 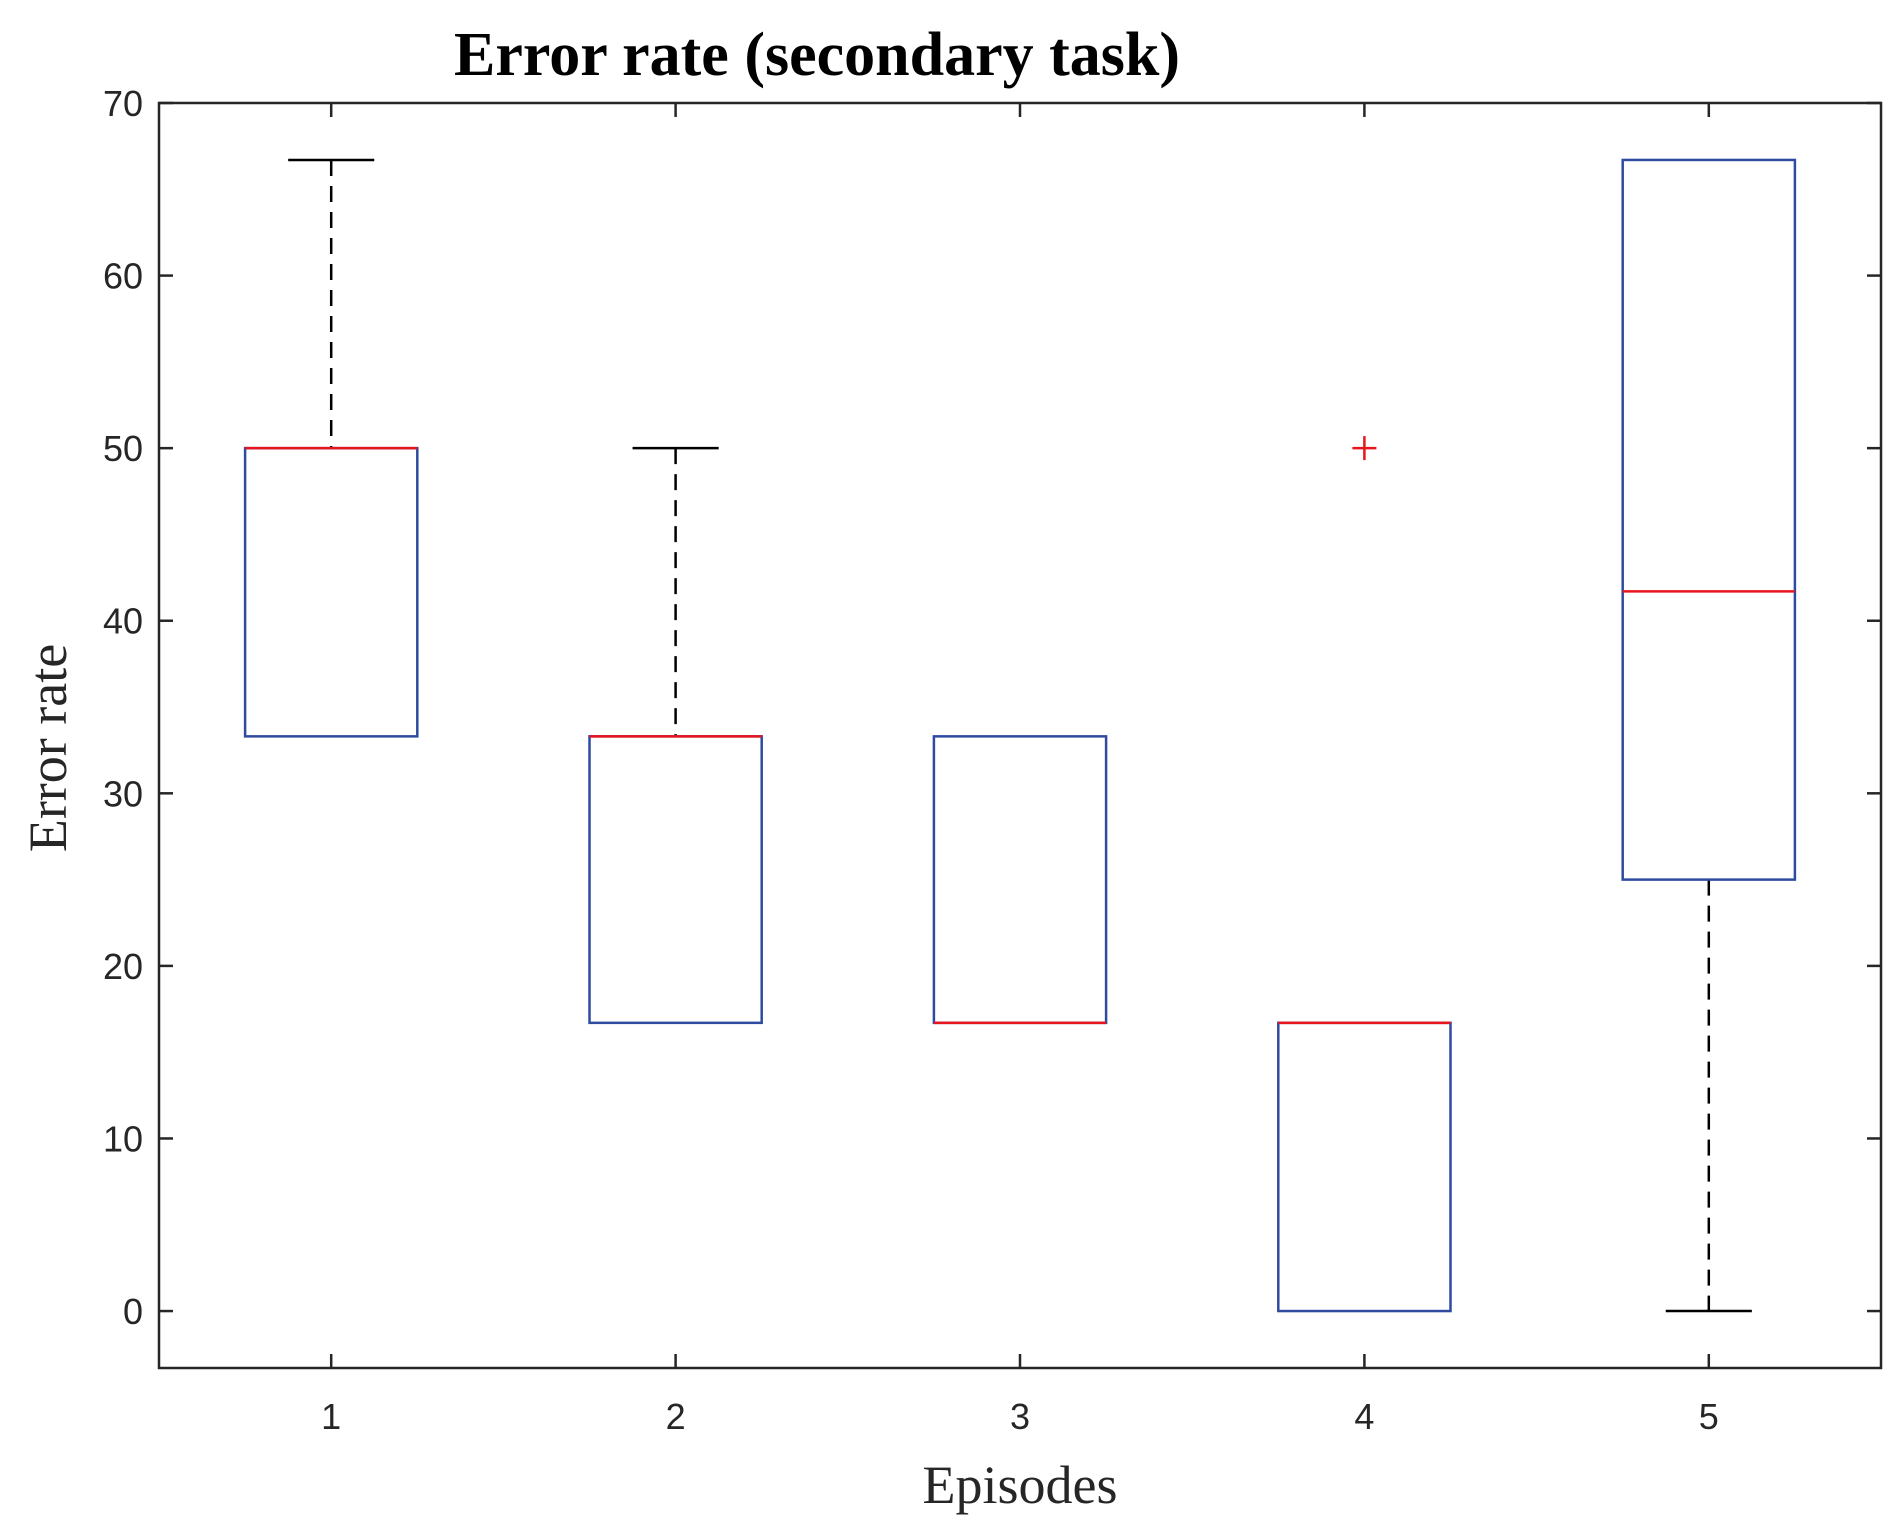 I want to click on y-tick-label: 60, so click(x=123, y=276).